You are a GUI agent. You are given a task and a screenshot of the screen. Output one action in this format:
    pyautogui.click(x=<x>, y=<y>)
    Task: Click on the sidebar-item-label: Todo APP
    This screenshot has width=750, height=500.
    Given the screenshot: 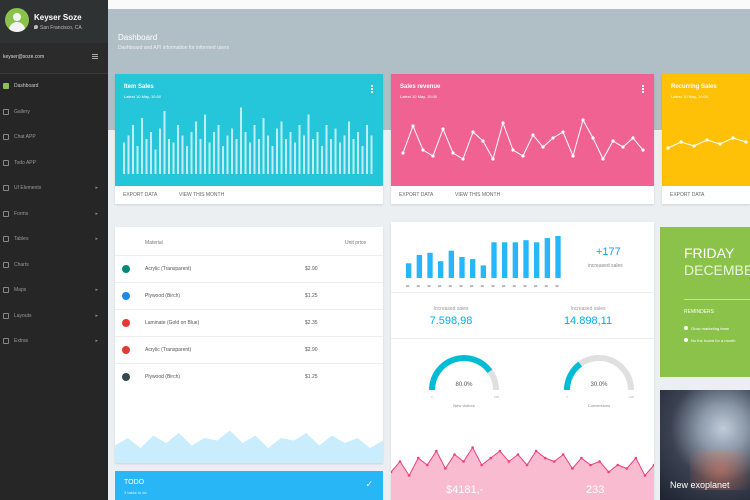 What is the action you would take?
    pyautogui.click(x=25, y=162)
    